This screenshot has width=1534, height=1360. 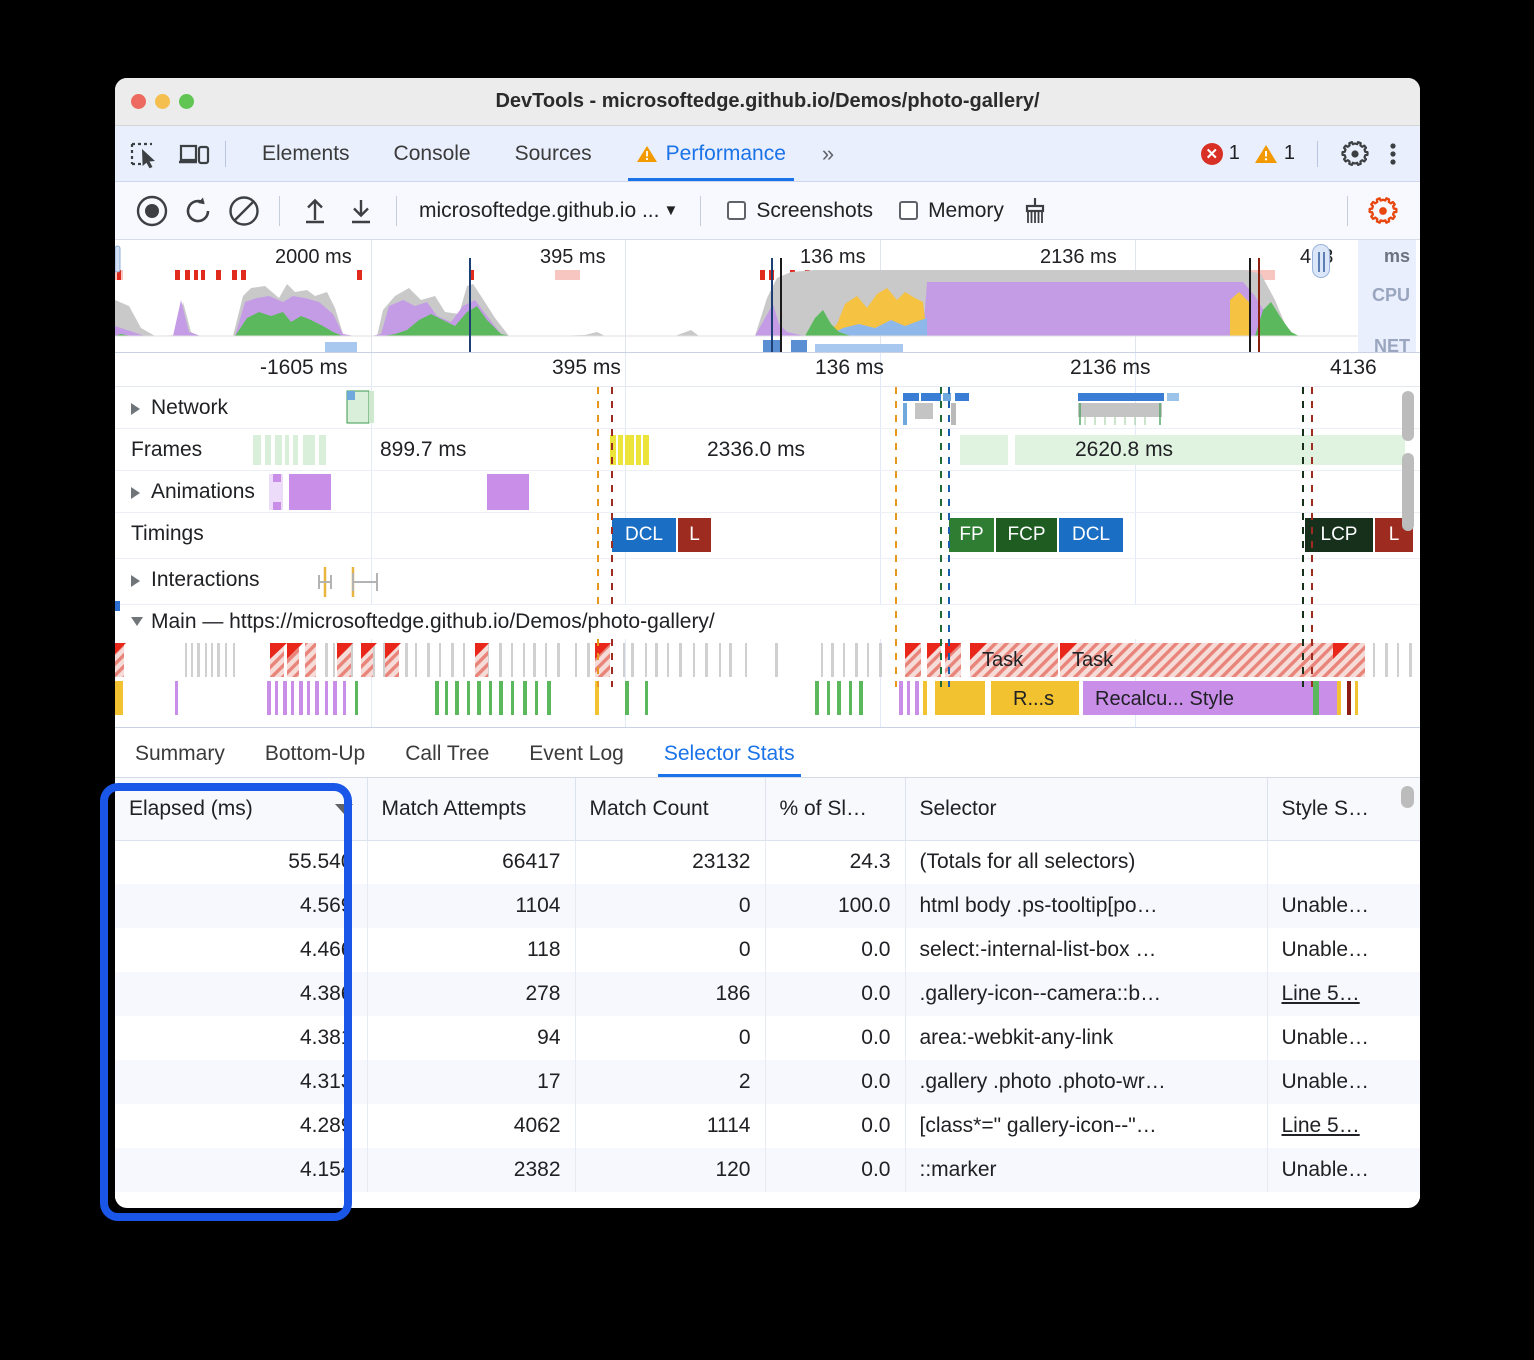 What do you see at coordinates (138, 101) in the screenshot?
I see `close-window-button` at bounding box center [138, 101].